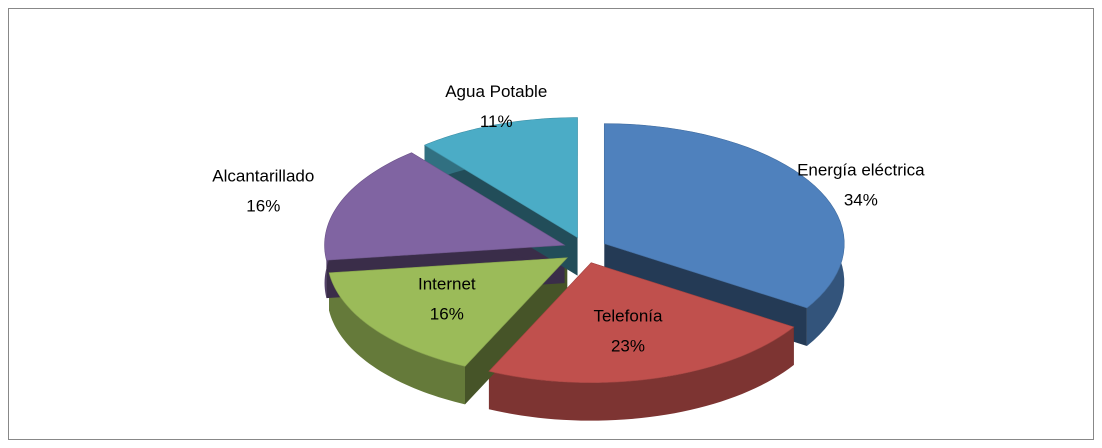  Describe the element at coordinates (447, 284) in the screenshot. I see `slice-label: Internet` at that location.